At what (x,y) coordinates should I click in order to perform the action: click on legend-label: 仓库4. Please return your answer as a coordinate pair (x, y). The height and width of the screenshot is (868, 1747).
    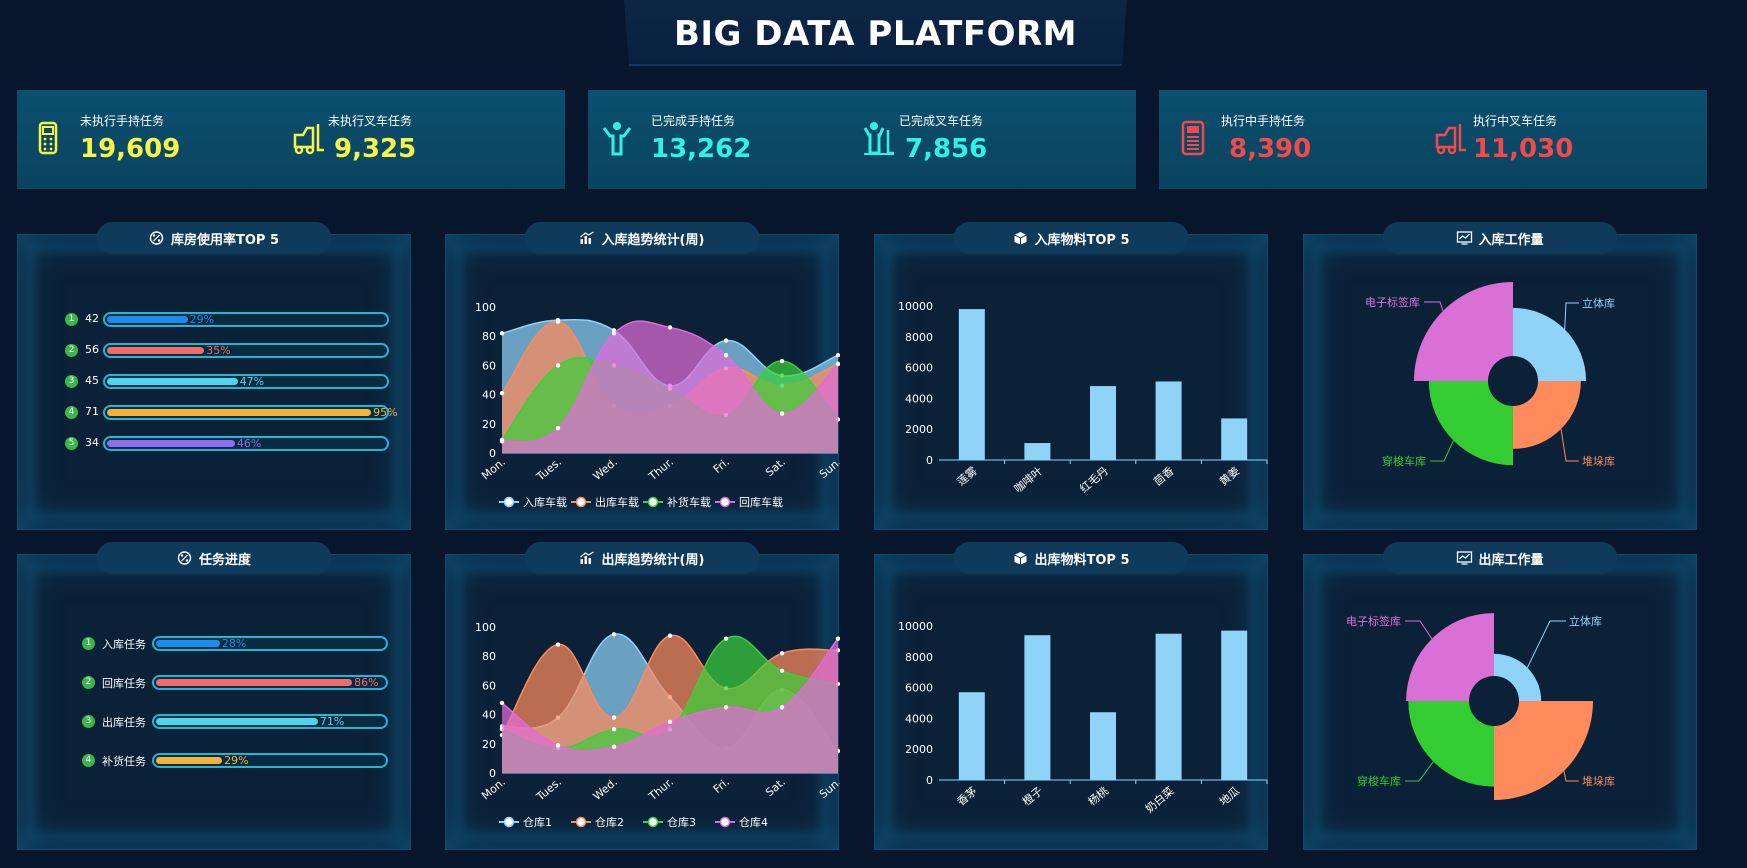
    Looking at the image, I should click on (753, 822).